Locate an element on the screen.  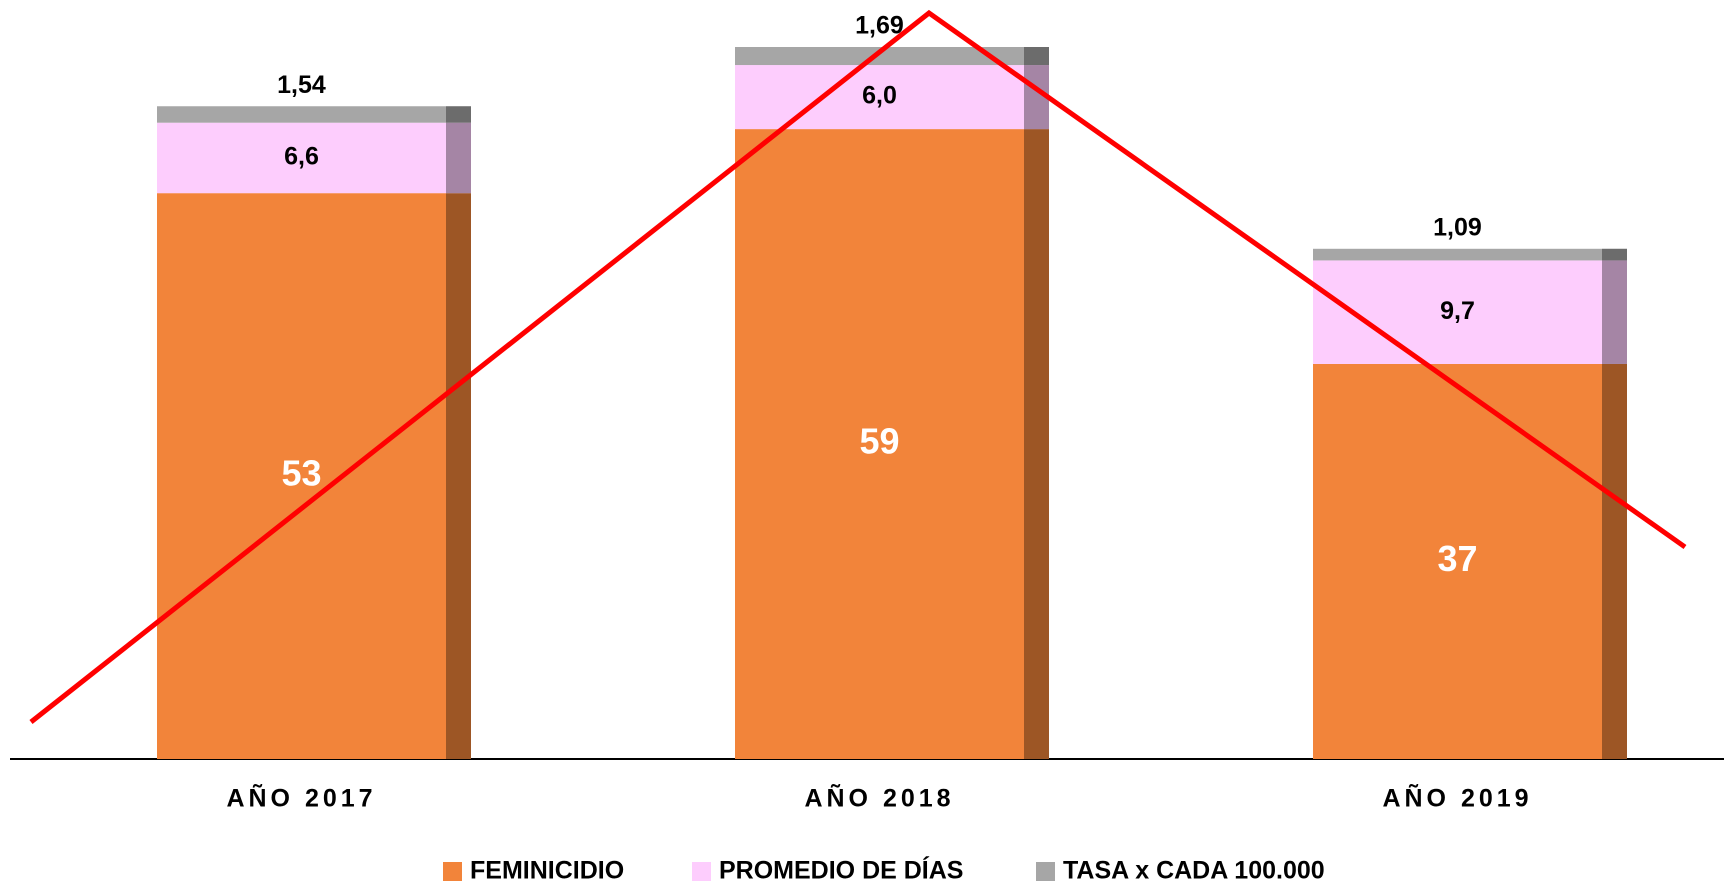
legend-label: FEMINICIDIO is located at coordinates (547, 870).